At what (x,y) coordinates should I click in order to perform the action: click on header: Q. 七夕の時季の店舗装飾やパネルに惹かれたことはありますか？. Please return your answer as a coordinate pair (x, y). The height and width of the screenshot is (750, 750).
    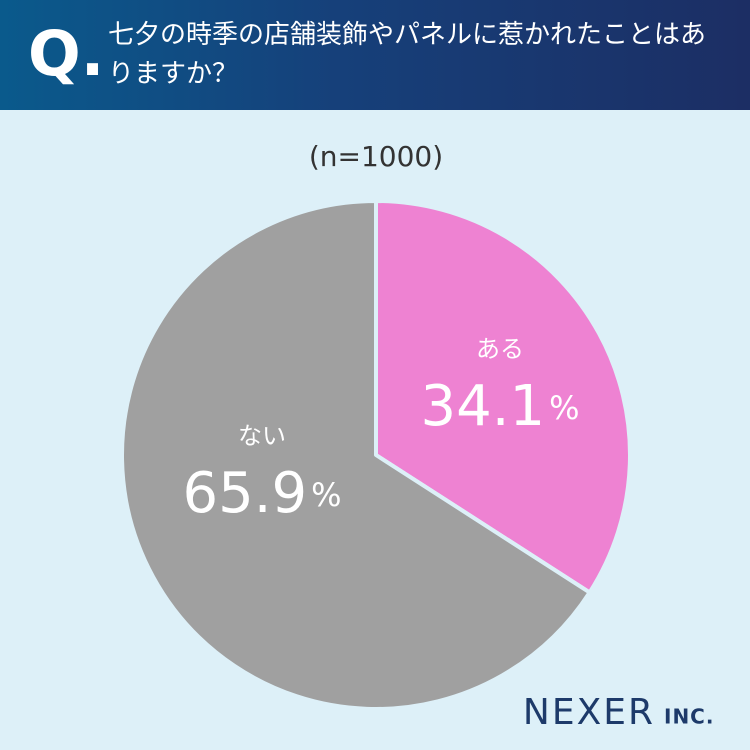
    Looking at the image, I should click on (375, 55).